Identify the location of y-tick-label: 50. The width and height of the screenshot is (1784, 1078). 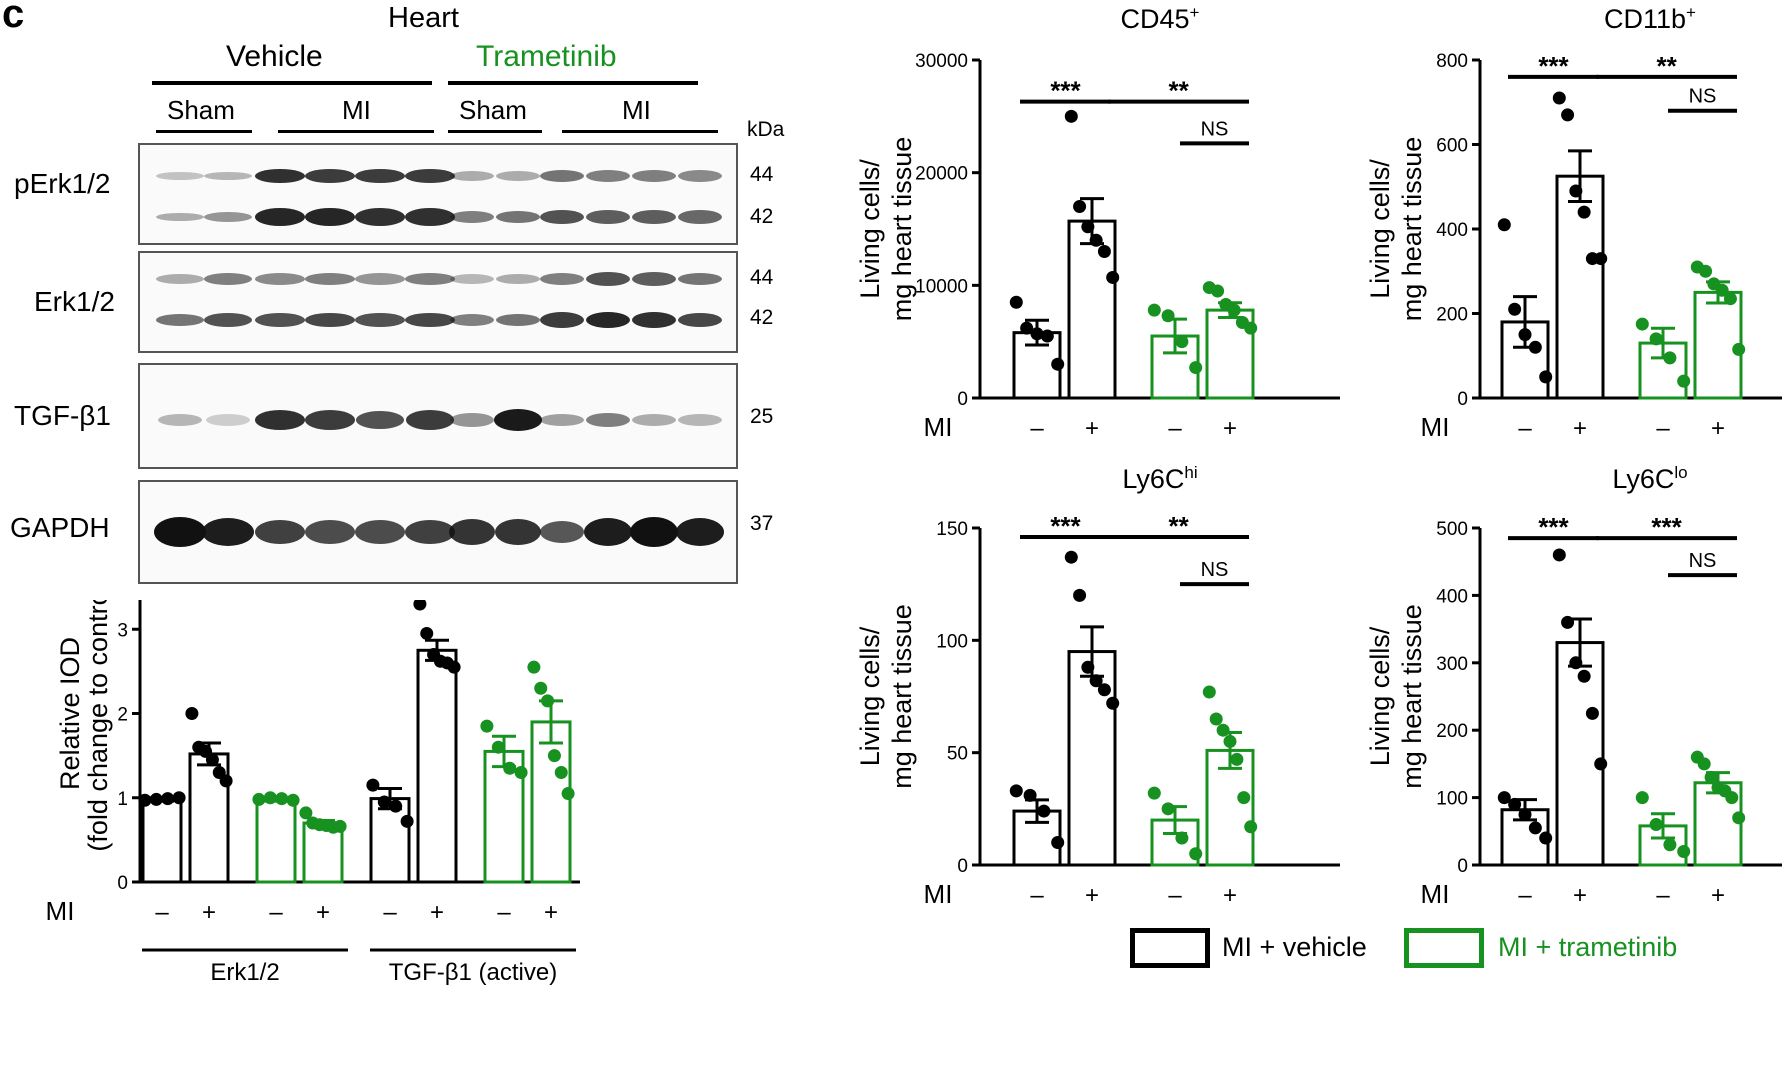
(957, 754).